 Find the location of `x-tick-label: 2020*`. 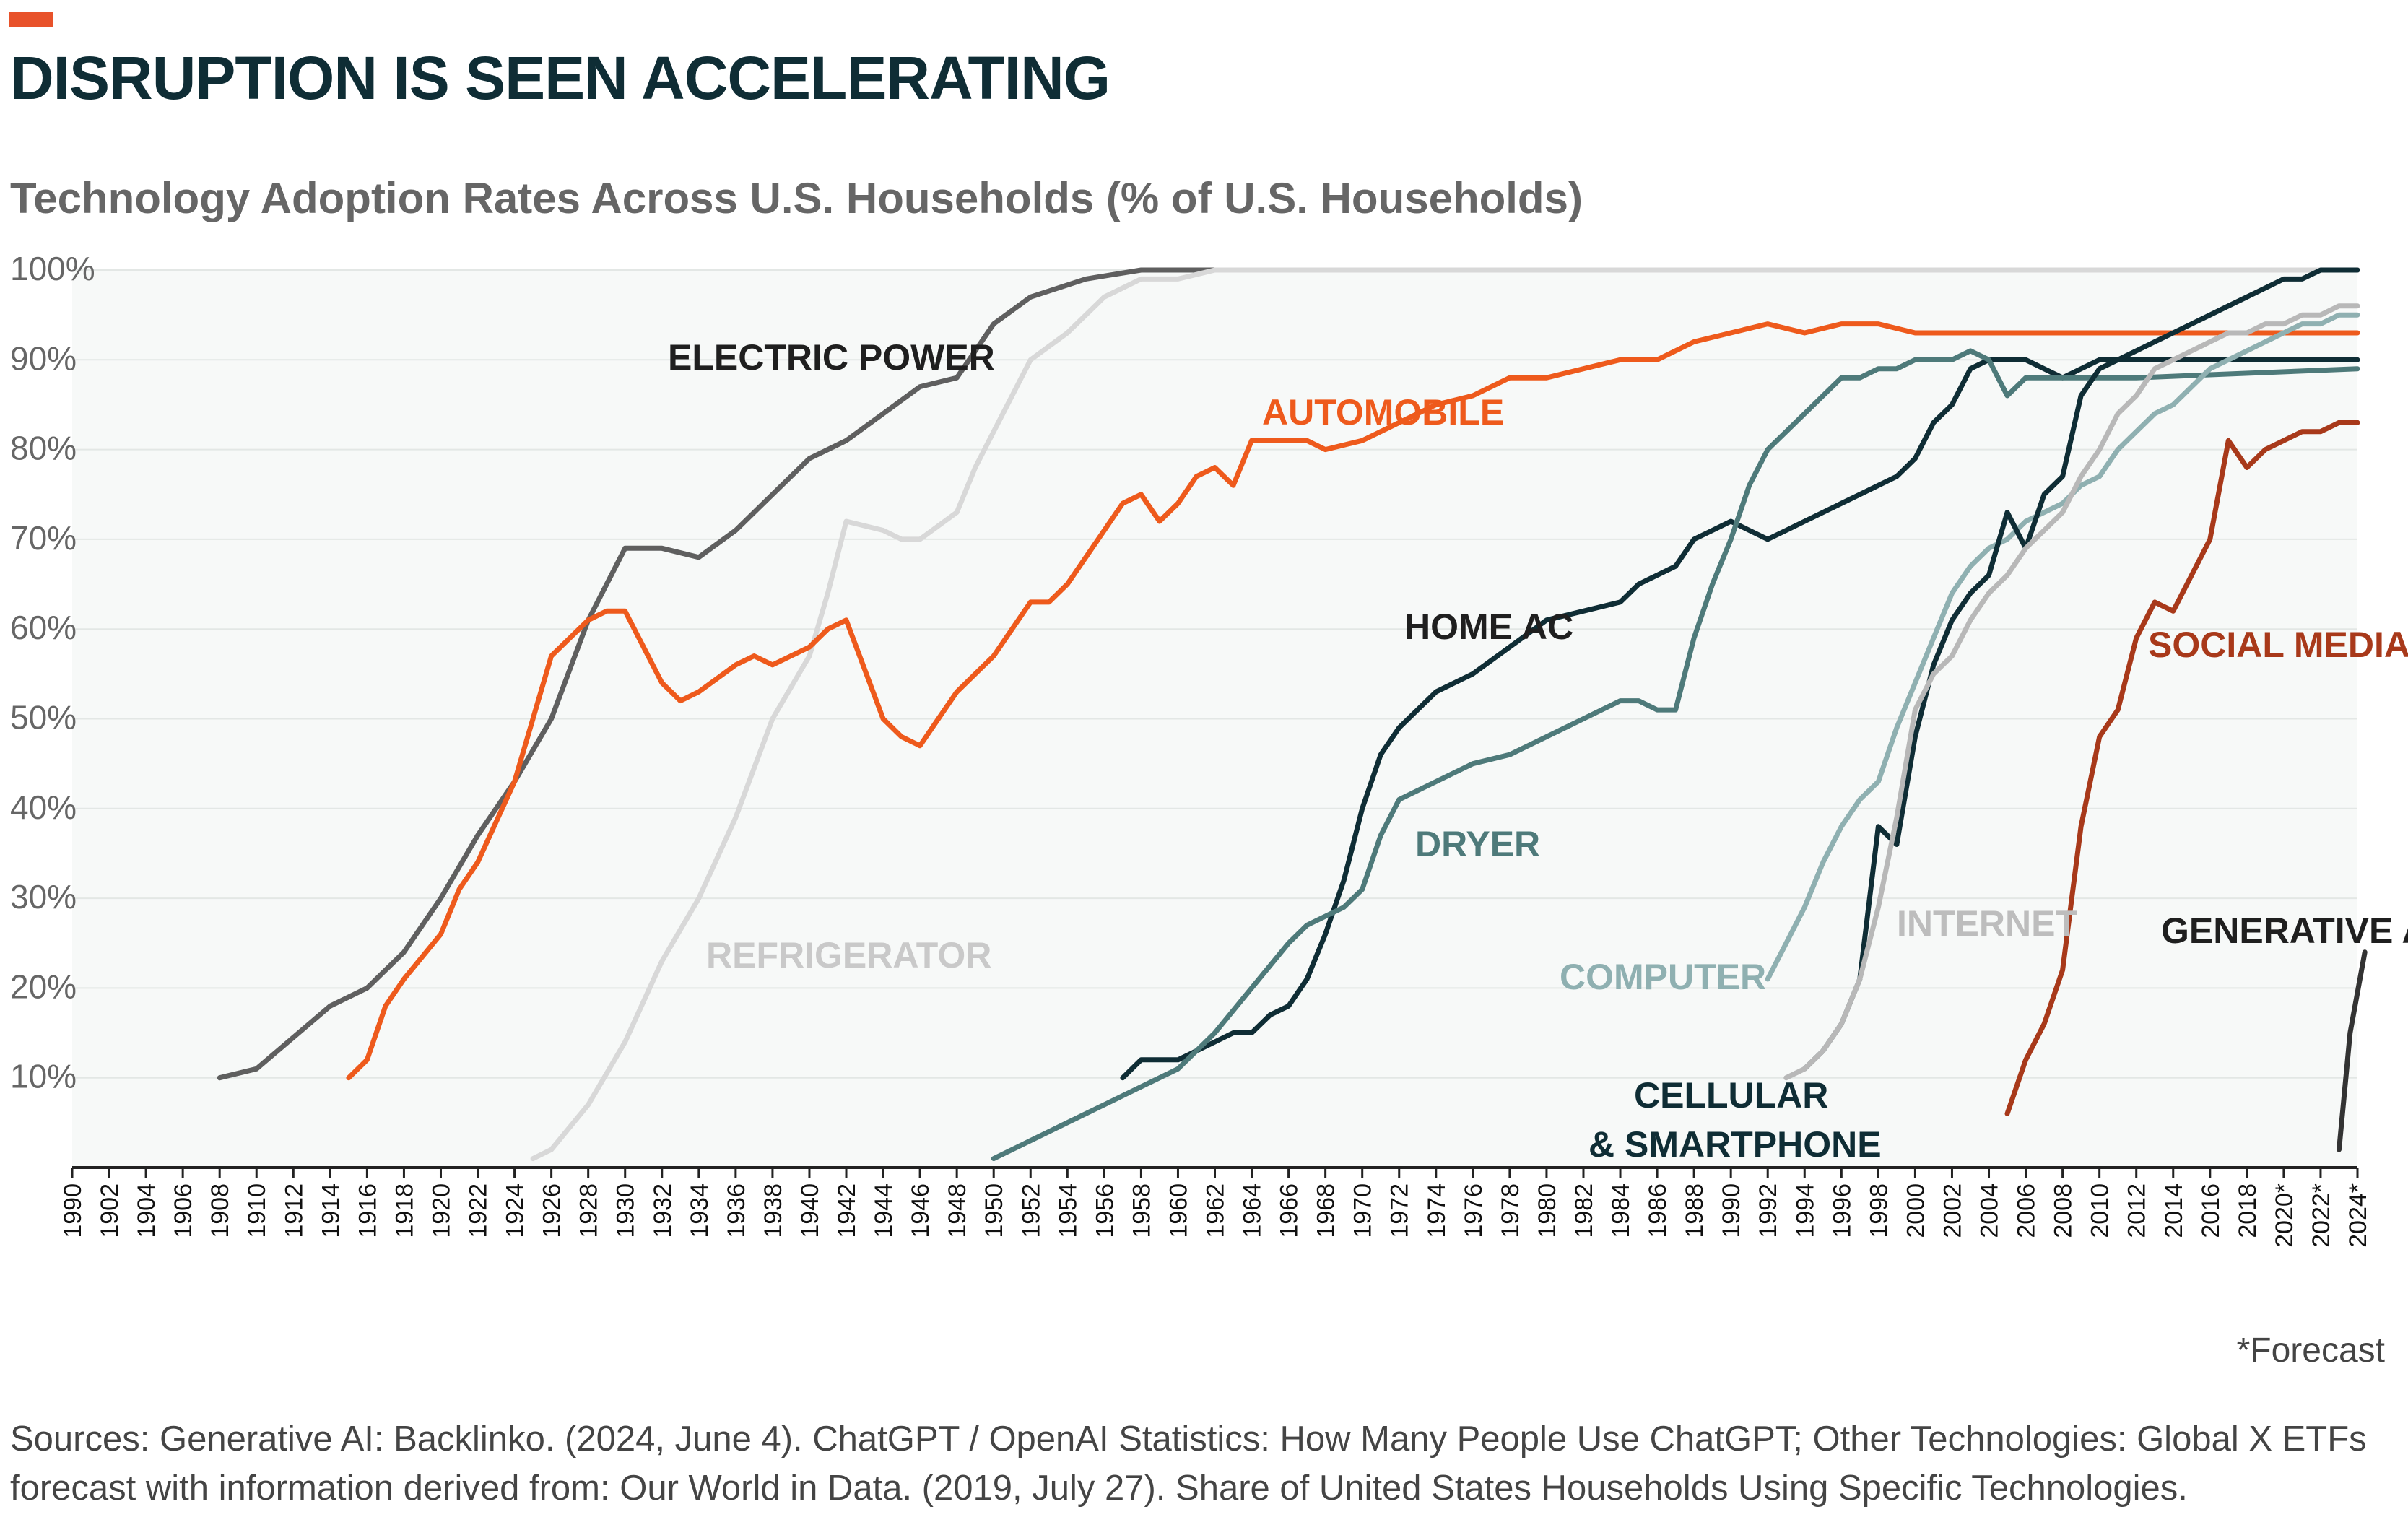

x-tick-label: 2020* is located at coordinates (2284, 1215).